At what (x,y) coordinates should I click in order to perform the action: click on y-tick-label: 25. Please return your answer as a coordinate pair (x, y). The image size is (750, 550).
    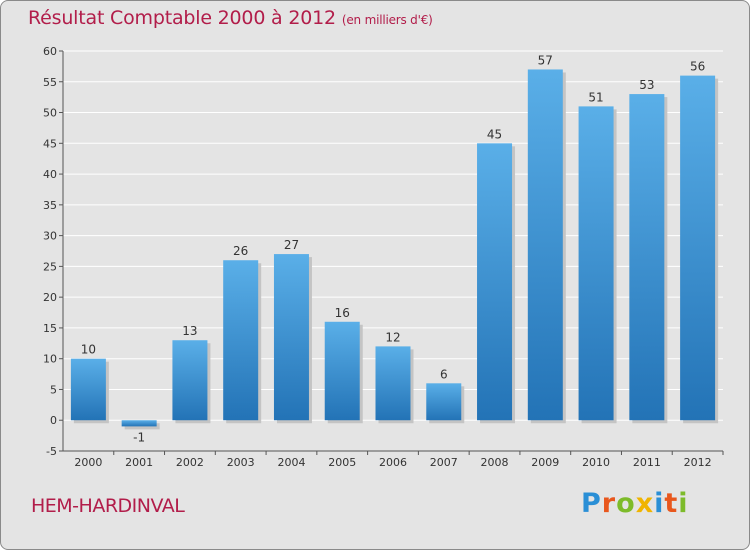
    Looking at the image, I should click on (50, 266).